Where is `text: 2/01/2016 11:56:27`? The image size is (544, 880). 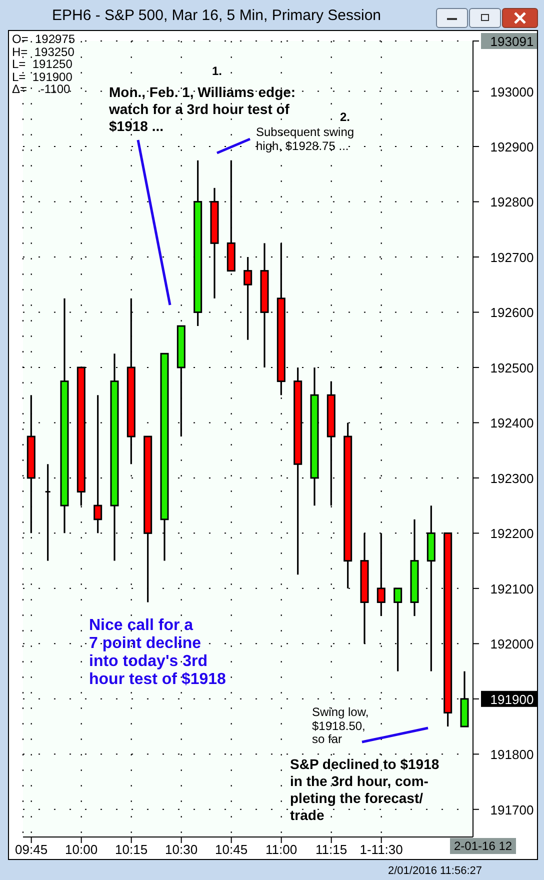
text: 2/01/2016 11:56:27 is located at coordinates (435, 871).